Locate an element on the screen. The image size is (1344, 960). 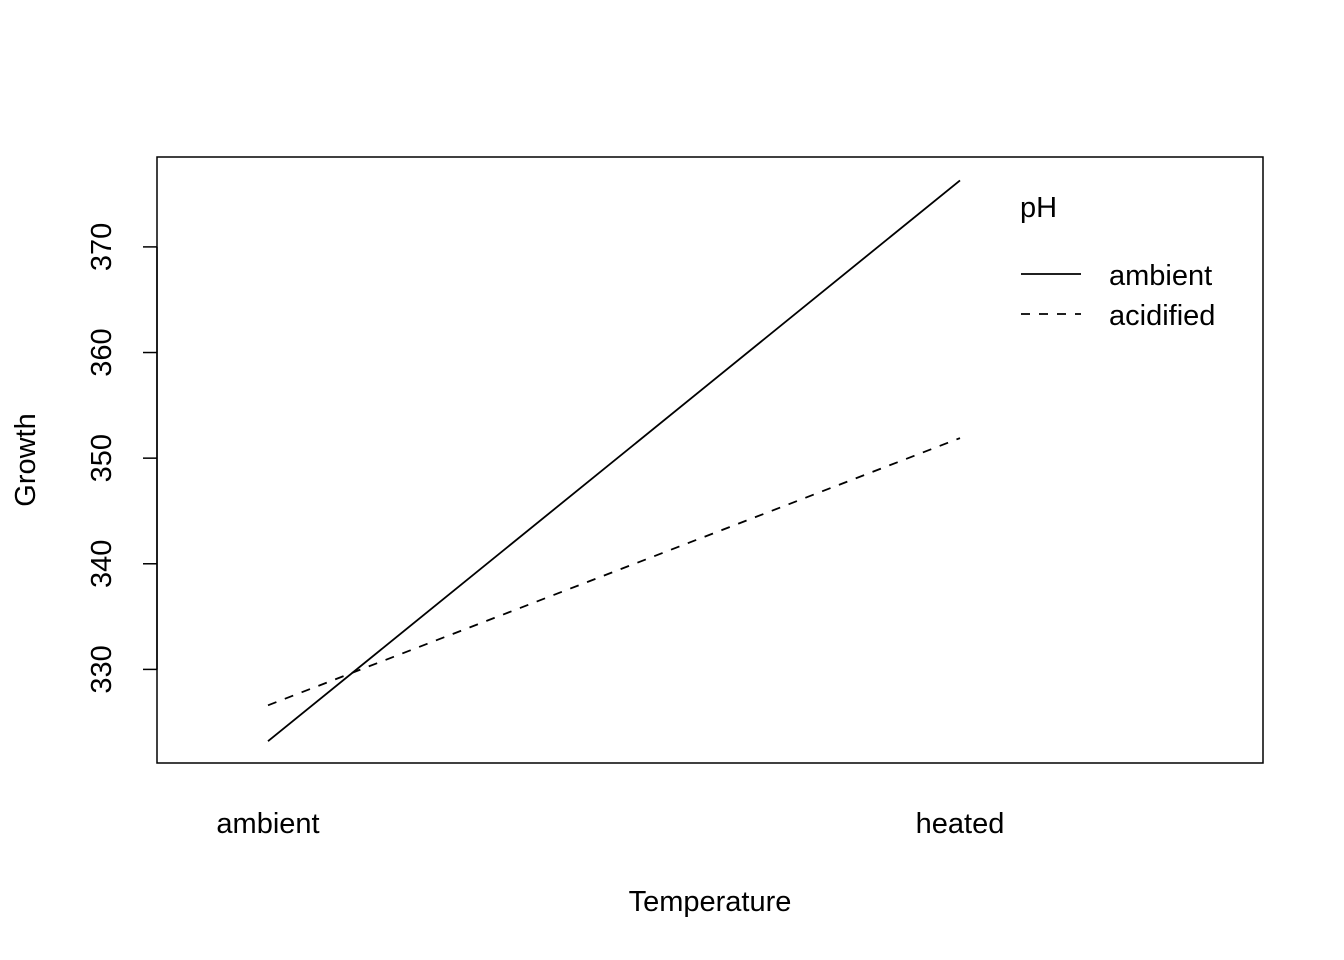
x-tick-label-heated: heated is located at coordinates (960, 824).